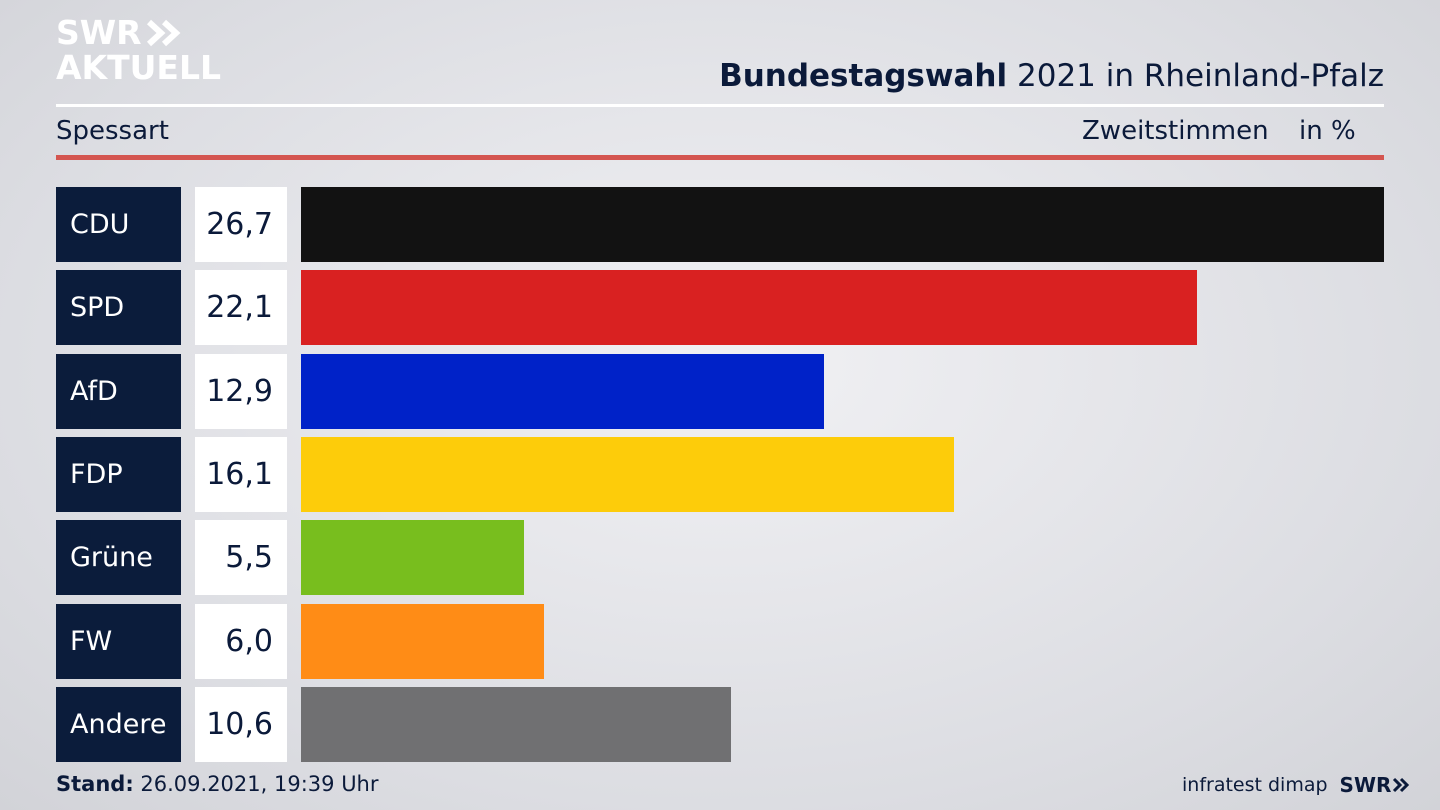 This screenshot has height=810, width=1440. What do you see at coordinates (1327, 131) in the screenshot?
I see `unit-label: in %` at bounding box center [1327, 131].